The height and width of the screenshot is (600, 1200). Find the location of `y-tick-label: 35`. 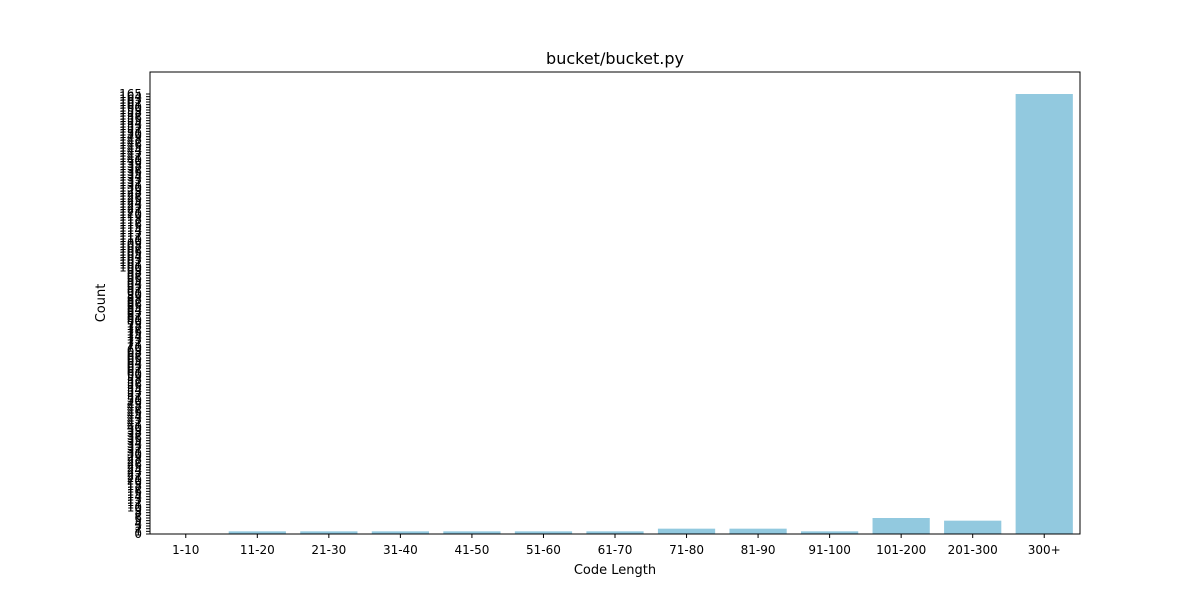

y-tick-label: 35 is located at coordinates (134, 441).